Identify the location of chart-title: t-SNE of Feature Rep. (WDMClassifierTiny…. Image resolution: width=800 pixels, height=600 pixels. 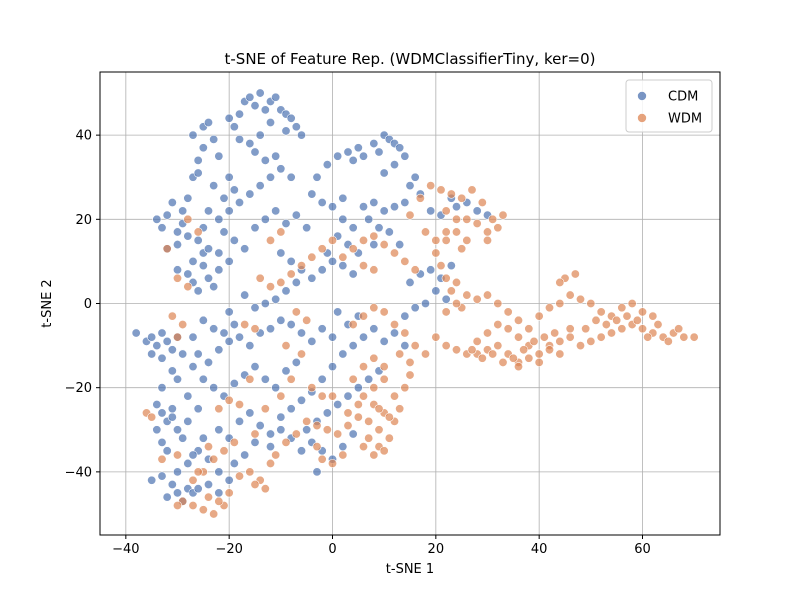
(410, 59).